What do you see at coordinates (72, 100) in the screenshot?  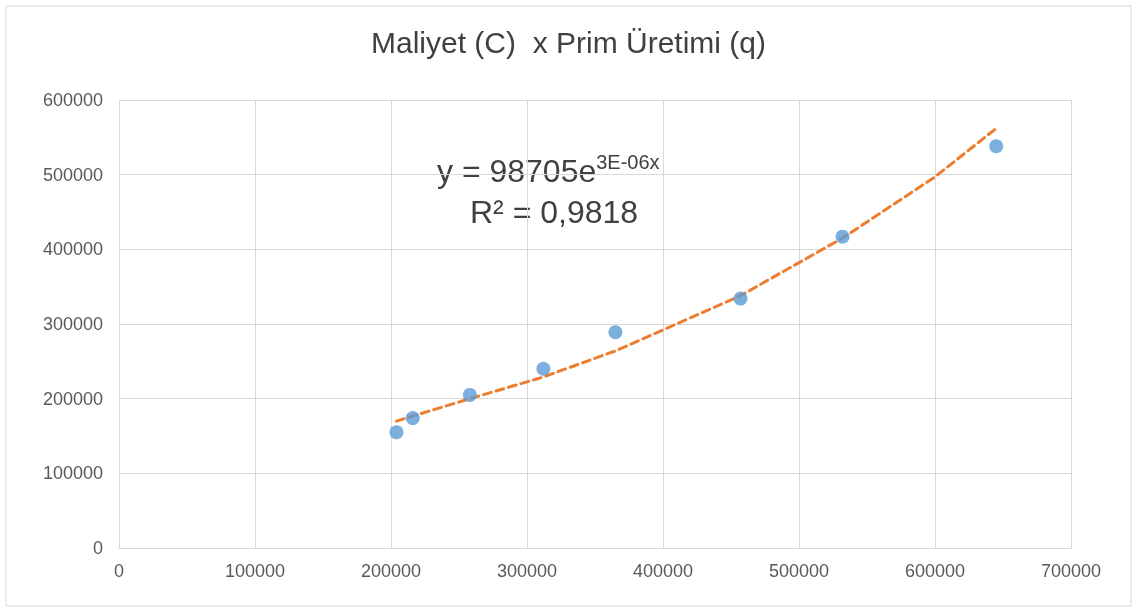 I see `y-tick-label: 600000` at bounding box center [72, 100].